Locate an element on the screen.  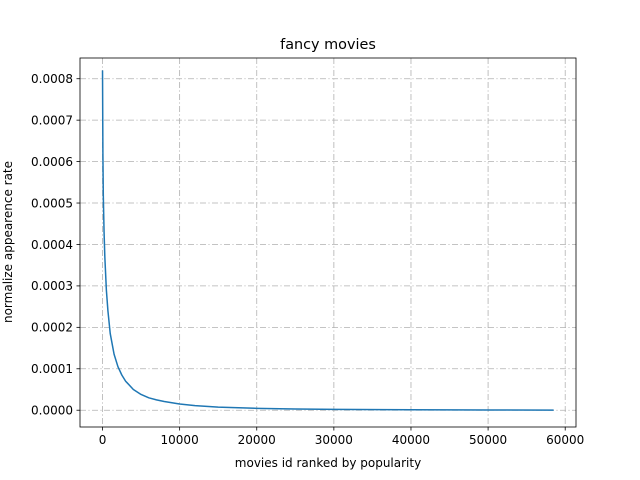
x-tick-label: 50000 is located at coordinates (488, 440).